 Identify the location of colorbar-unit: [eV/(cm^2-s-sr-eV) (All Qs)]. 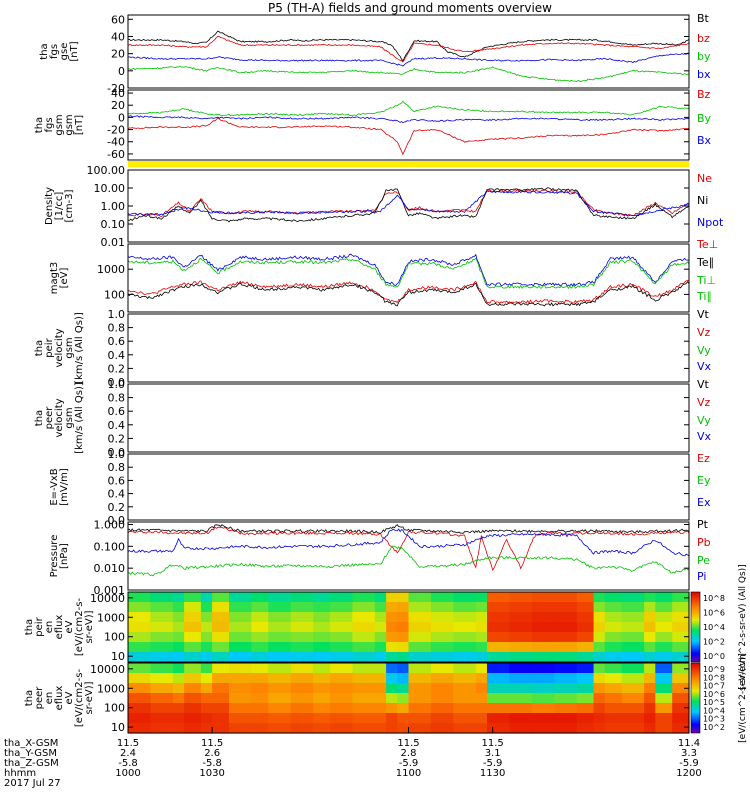
(743, 626).